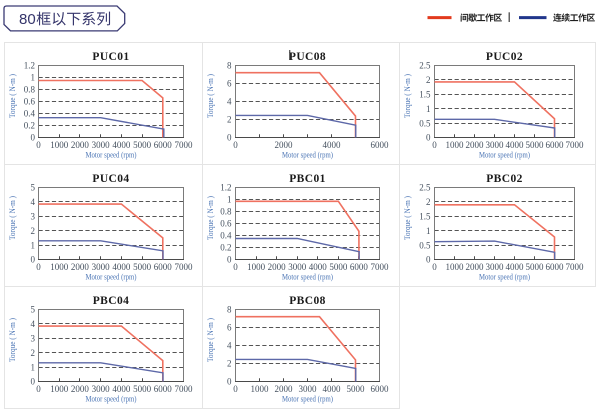 This screenshot has width=600, height=413. I want to click on svg-text: 1.5, so click(425, 95).